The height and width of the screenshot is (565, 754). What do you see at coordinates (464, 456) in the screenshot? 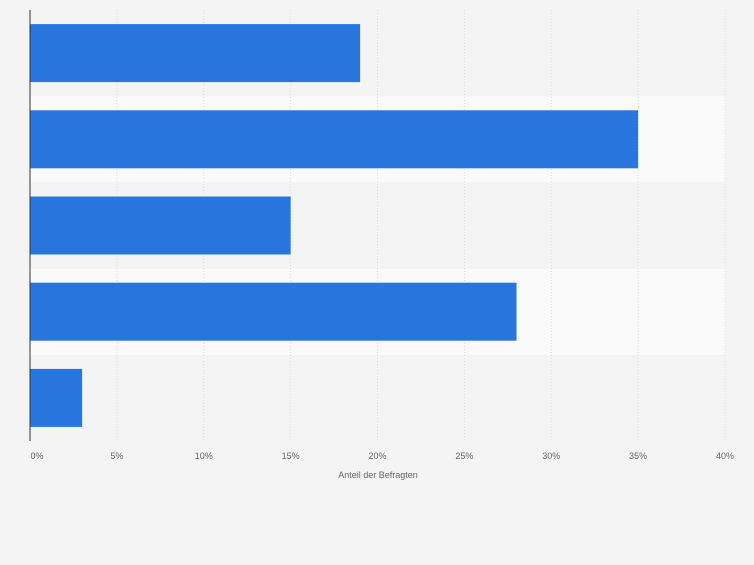
I see `x-tick-label: 25%` at bounding box center [464, 456].